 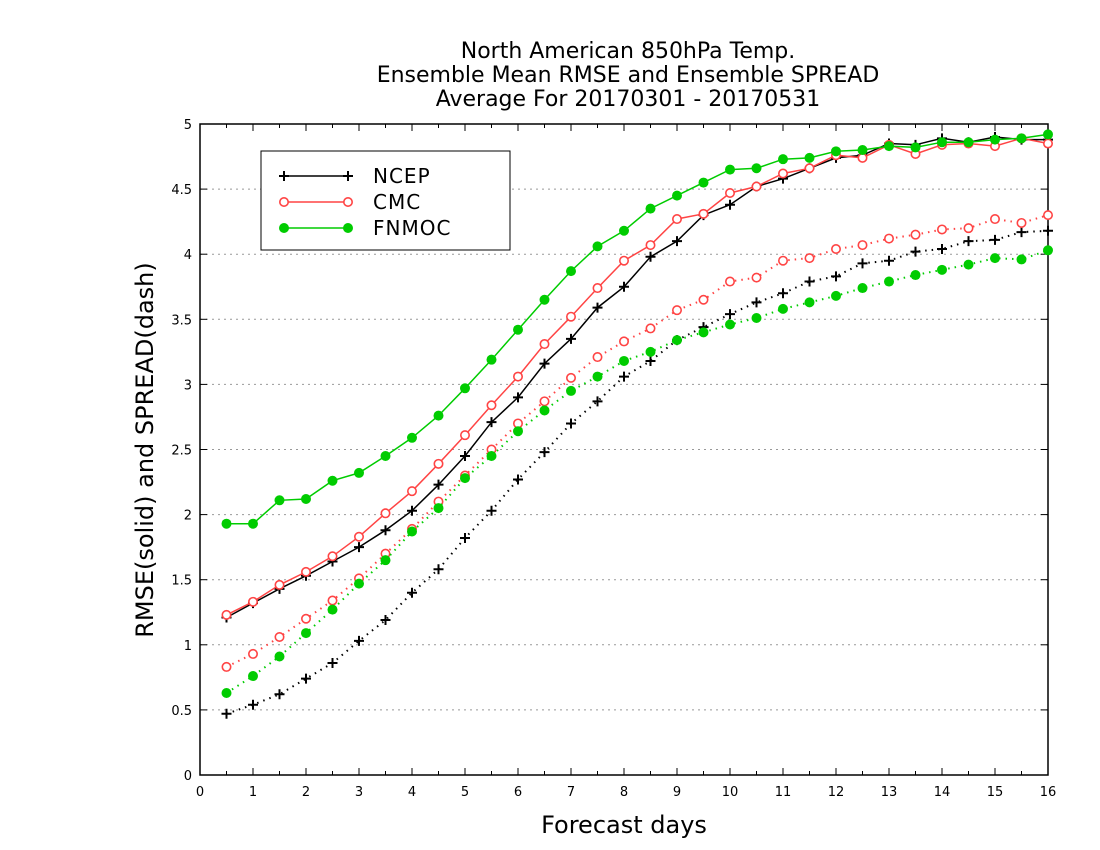 What do you see at coordinates (397, 202) in the screenshot?
I see `legend-label: CMC` at bounding box center [397, 202].